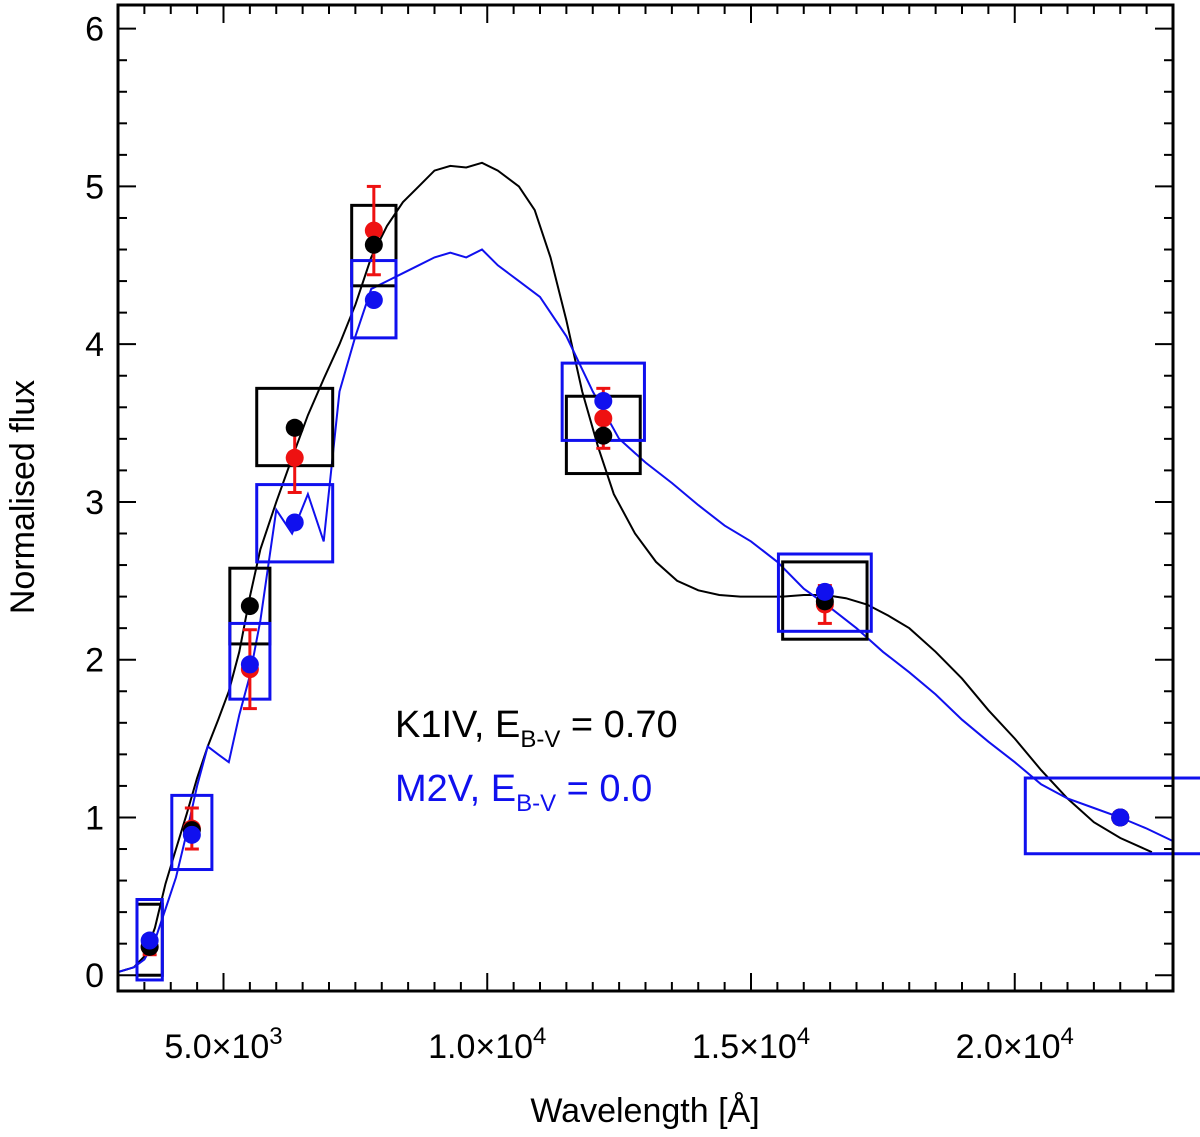 The height and width of the screenshot is (1137, 1200). I want to click on x-tick-label: 2.0×10⁴, so click(1015, 1044).